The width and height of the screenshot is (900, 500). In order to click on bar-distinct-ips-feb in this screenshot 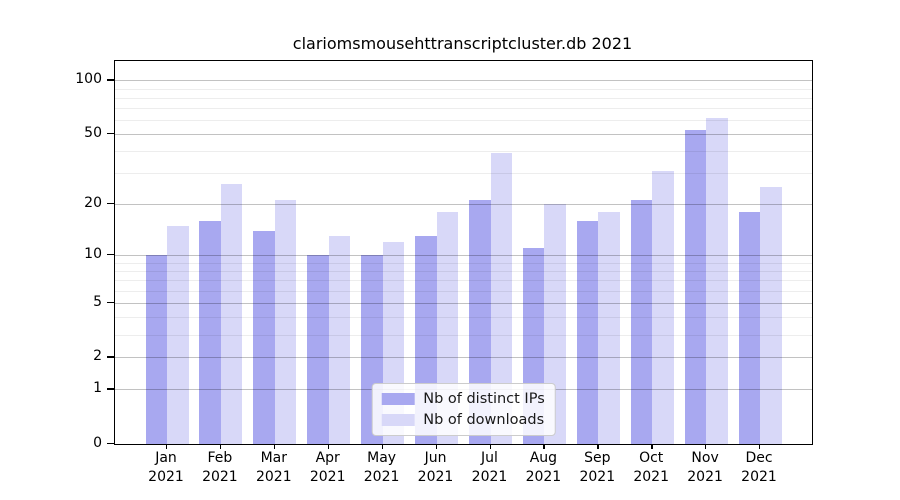, I will do `click(210, 332)`.